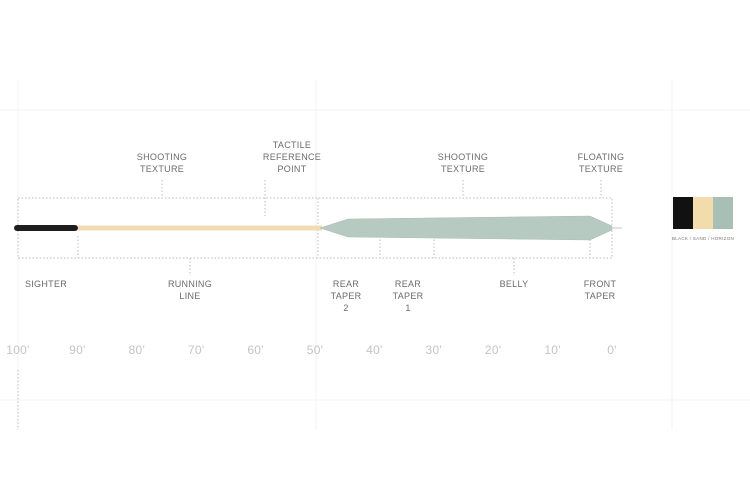  I want to click on swatch-black, so click(683, 213).